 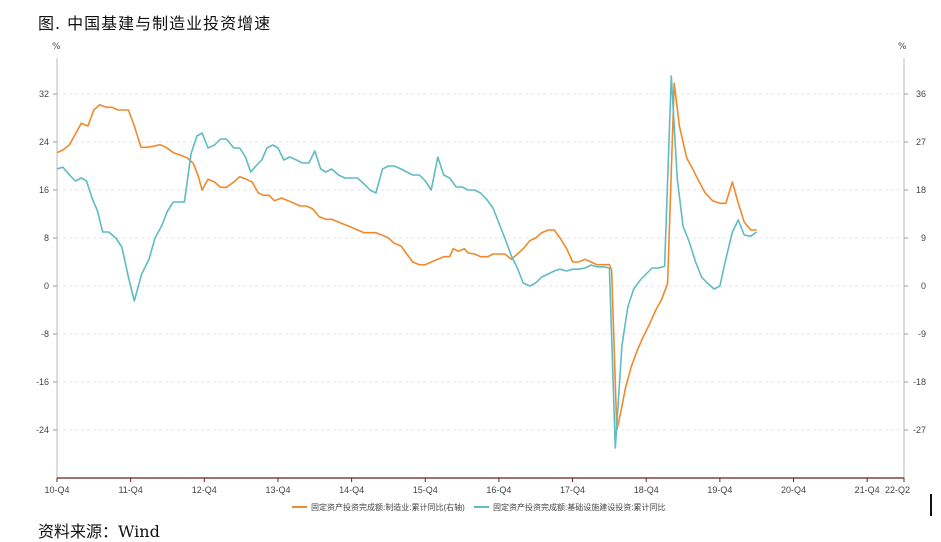 I want to click on legend-label-1: 固定资产投资完成额:制造业:累计同比(右轴), so click(x=388, y=507).